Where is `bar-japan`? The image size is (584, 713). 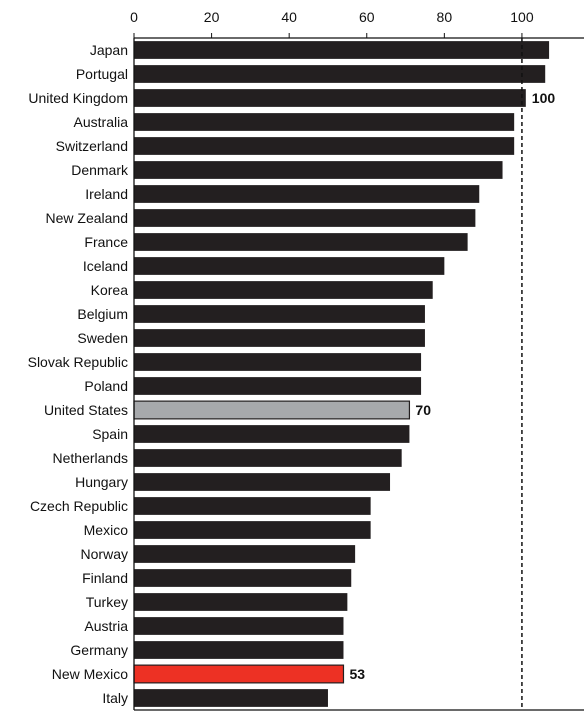
bar-japan is located at coordinates (342, 50).